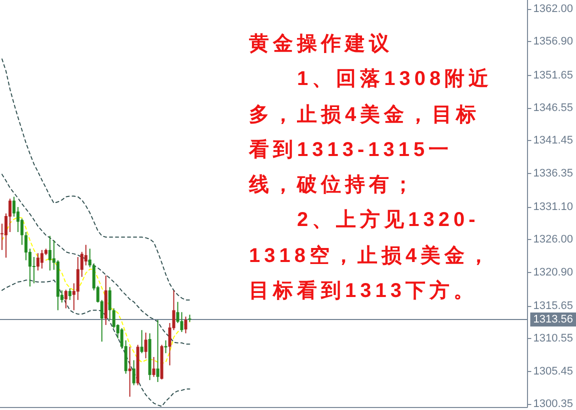 Image resolution: width=576 pixels, height=410 pixels. Describe the element at coordinates (553, 108) in the screenshot. I see `y-tick-label: 1346.55` at that location.